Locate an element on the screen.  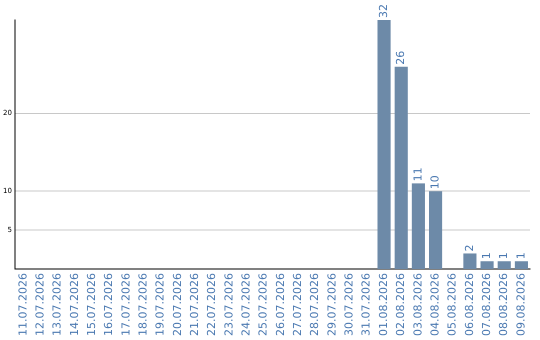
x-tick-label: 04.08.2026 is located at coordinates (435, 304).